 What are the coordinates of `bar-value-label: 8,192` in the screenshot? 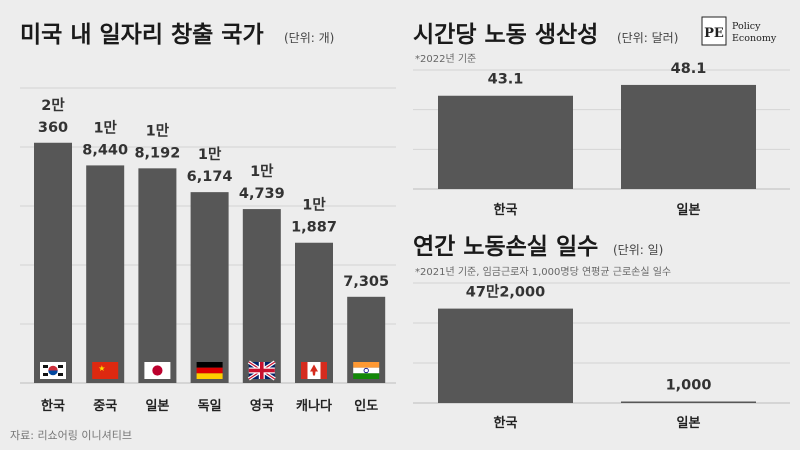 It's located at (157, 153).